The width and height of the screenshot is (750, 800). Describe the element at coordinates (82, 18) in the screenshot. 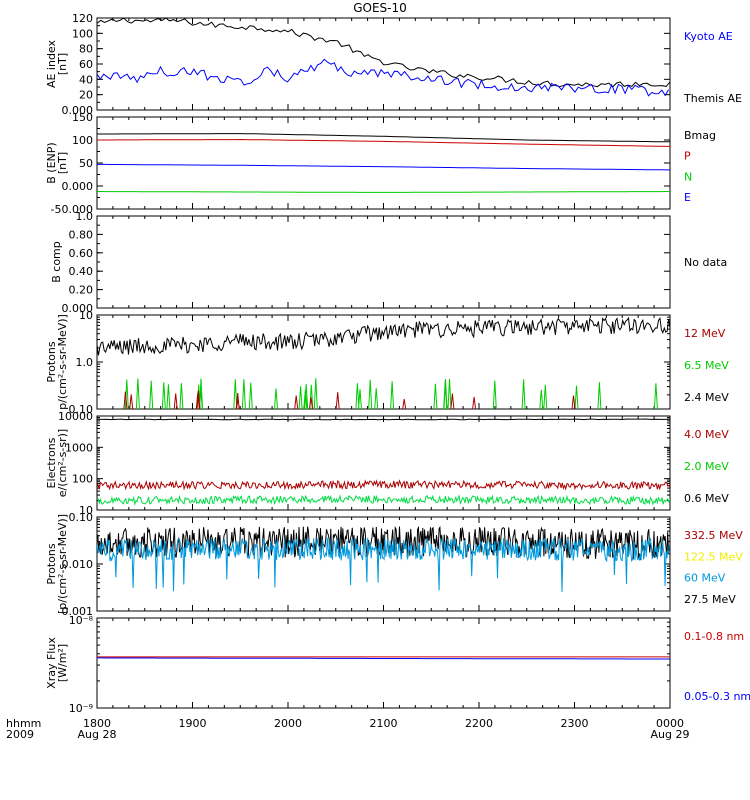

I see `y-tick-label: 120` at that location.